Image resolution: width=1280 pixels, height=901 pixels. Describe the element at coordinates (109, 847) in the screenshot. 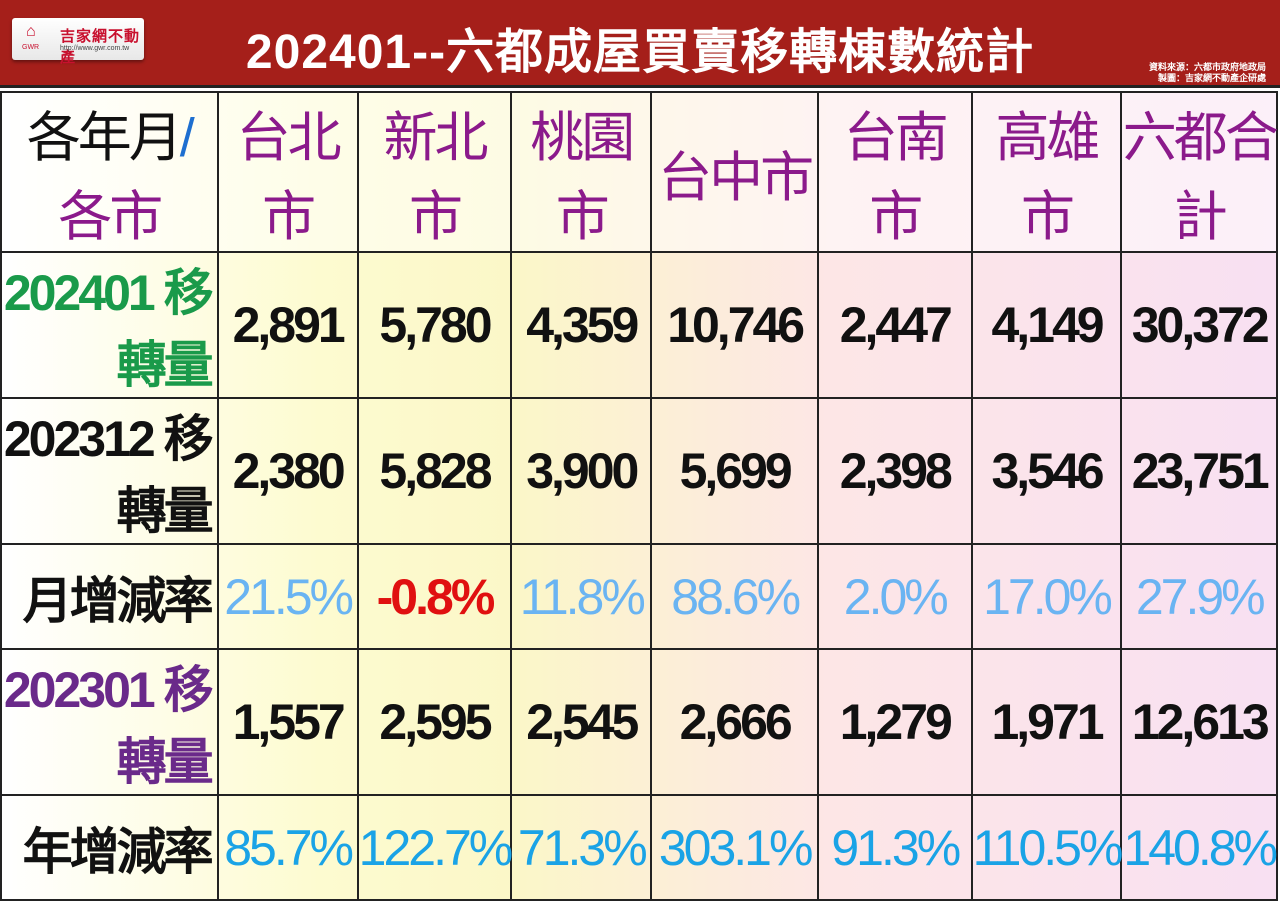

I see `row-label: 年增減率` at that location.